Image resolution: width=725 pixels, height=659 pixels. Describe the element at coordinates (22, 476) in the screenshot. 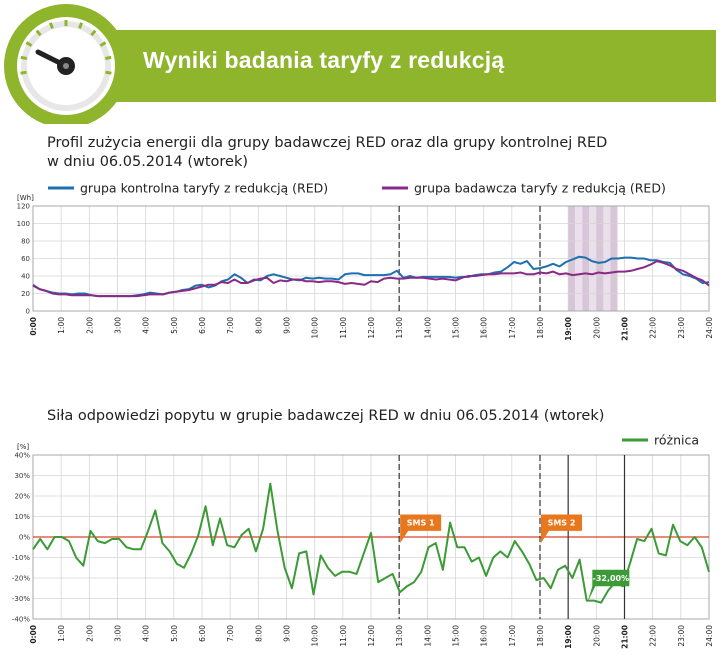

I see `y-tick-label: 30%` at that location.